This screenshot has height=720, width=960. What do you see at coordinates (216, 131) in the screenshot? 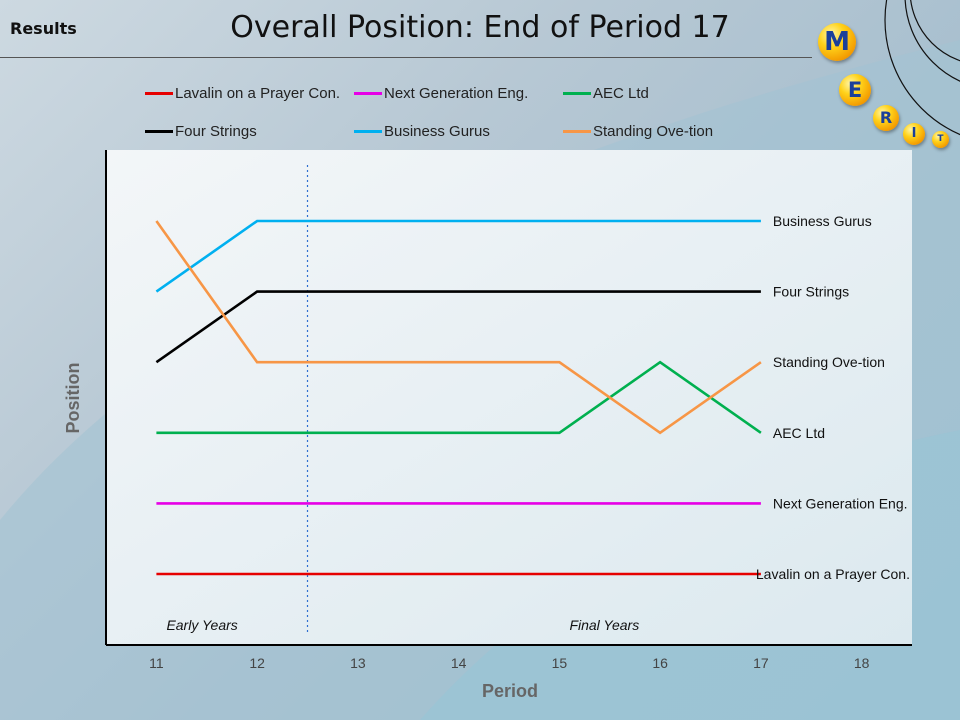
I see `legend-label: Four Strings` at bounding box center [216, 131].